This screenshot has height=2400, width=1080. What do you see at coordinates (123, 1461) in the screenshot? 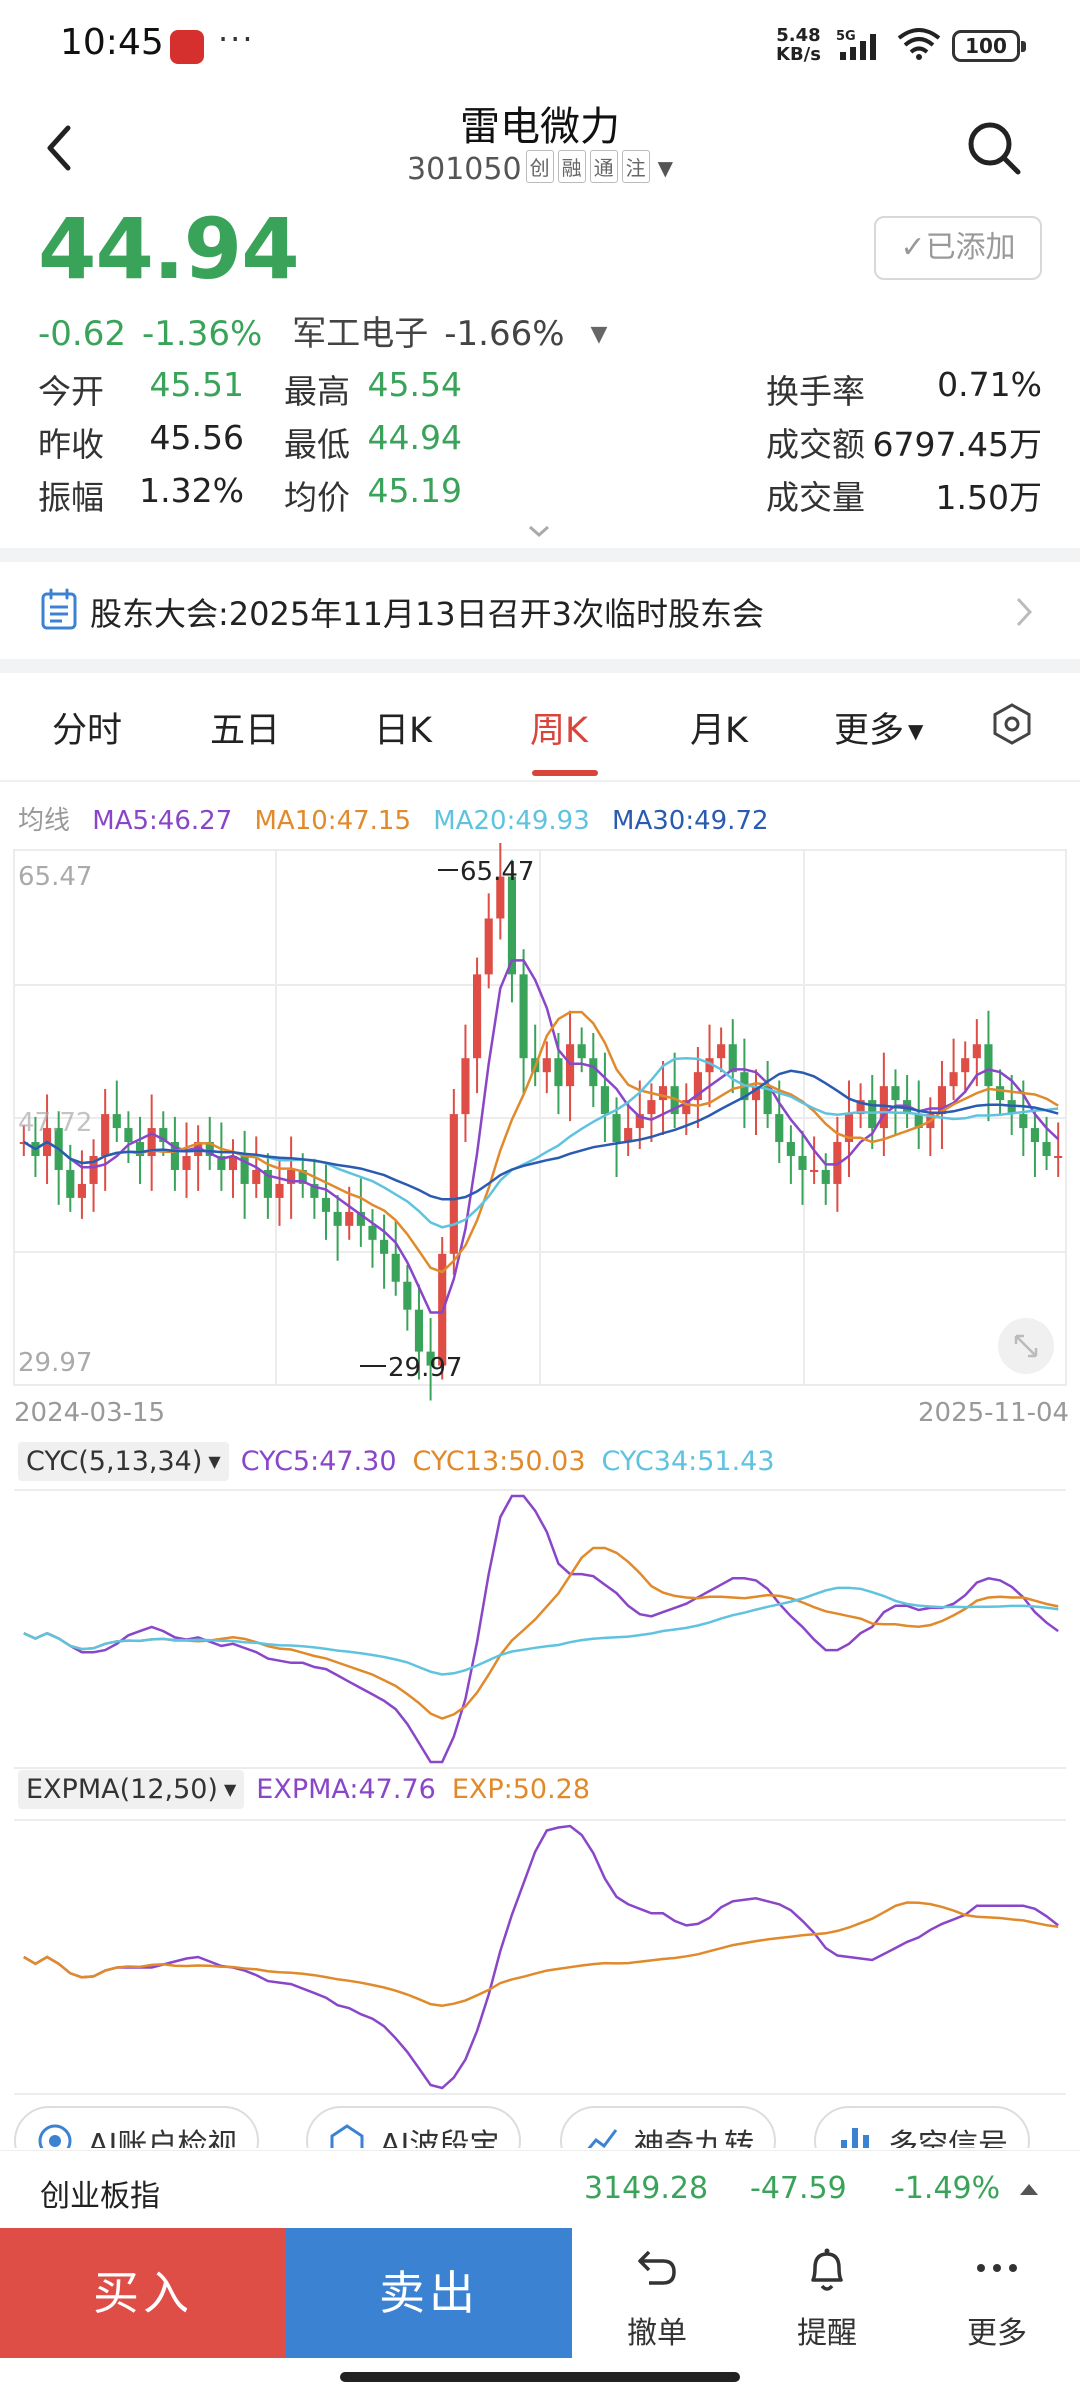
I see `cyc-selector: CYC(5,13,34) ▼` at bounding box center [123, 1461].